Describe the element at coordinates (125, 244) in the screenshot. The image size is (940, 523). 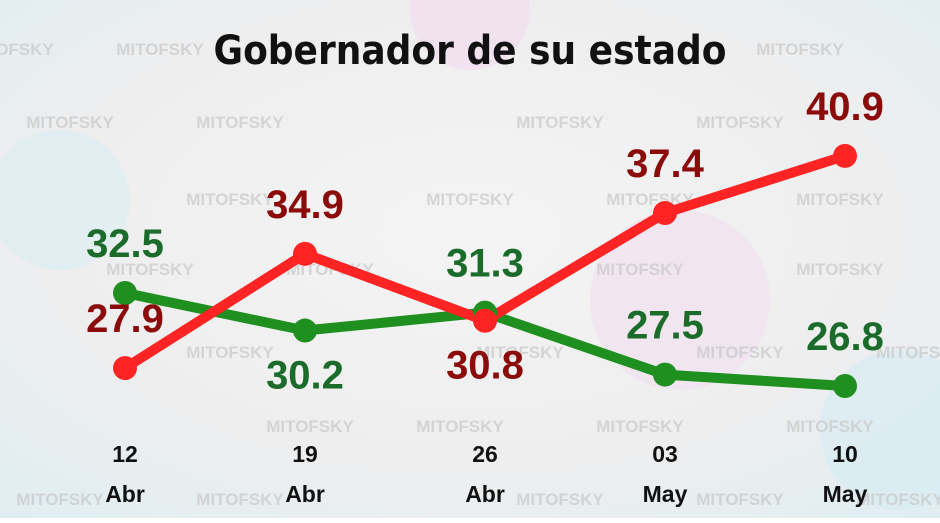
I see `data-label: 32.5` at that location.